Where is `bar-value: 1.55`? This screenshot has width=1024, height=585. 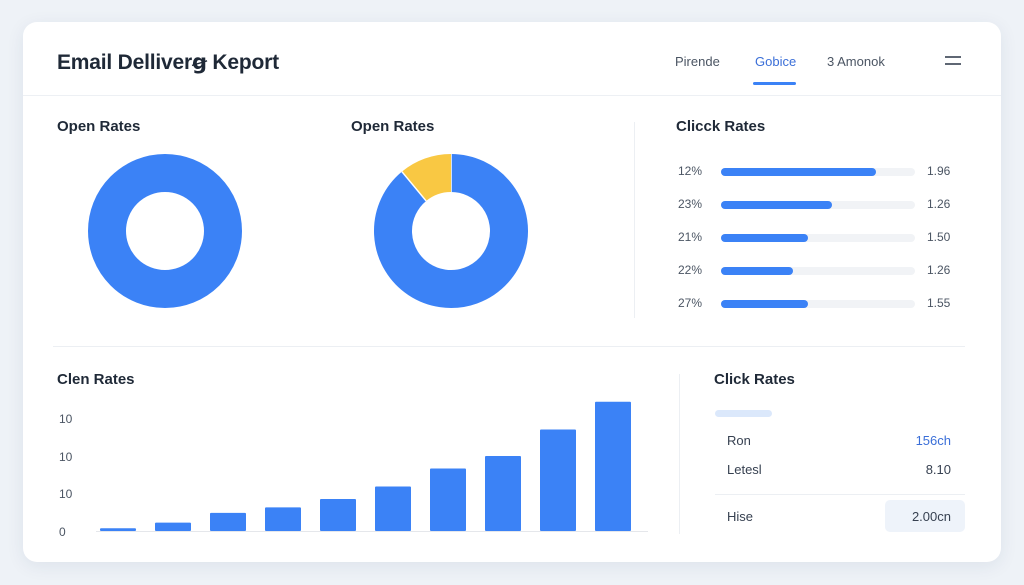 bar-value: 1.55 is located at coordinates (939, 303).